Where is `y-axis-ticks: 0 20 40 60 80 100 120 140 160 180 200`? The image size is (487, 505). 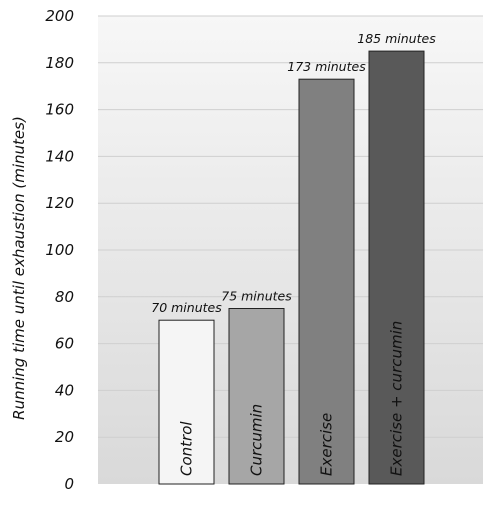 y-axis-ticks: 0 20 40 60 80 100 120 140 160 180 200 is located at coordinates (59, 250).